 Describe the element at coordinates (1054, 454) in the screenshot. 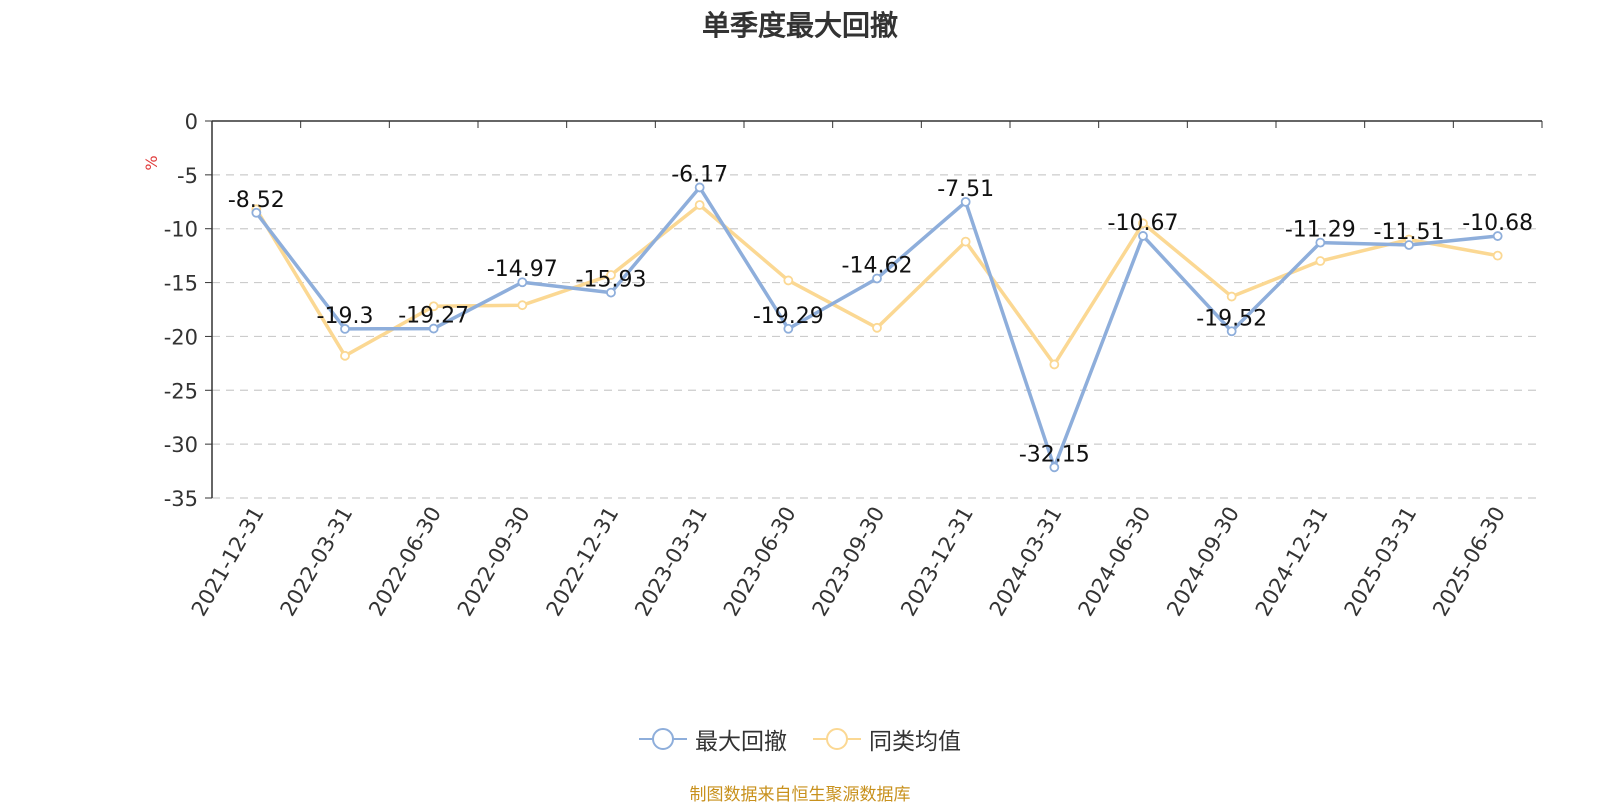

I see `data-label: -32.15` at that location.